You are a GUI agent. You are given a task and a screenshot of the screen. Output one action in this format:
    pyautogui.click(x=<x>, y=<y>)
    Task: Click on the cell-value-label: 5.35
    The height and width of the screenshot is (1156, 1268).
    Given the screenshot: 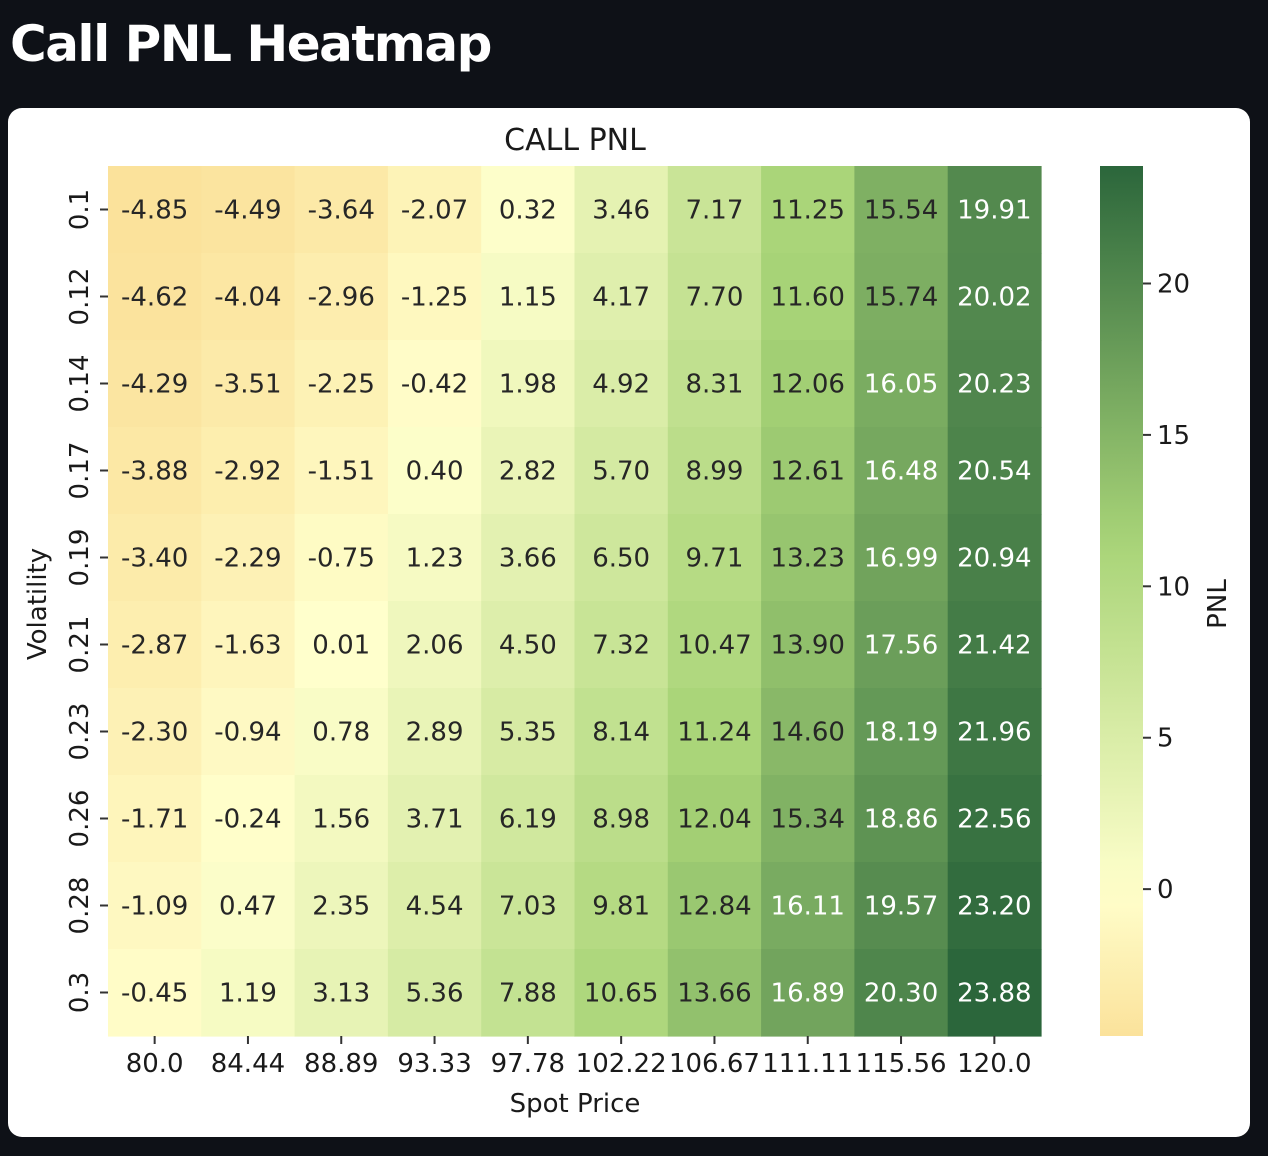 What is the action you would take?
    pyautogui.click(x=528, y=733)
    